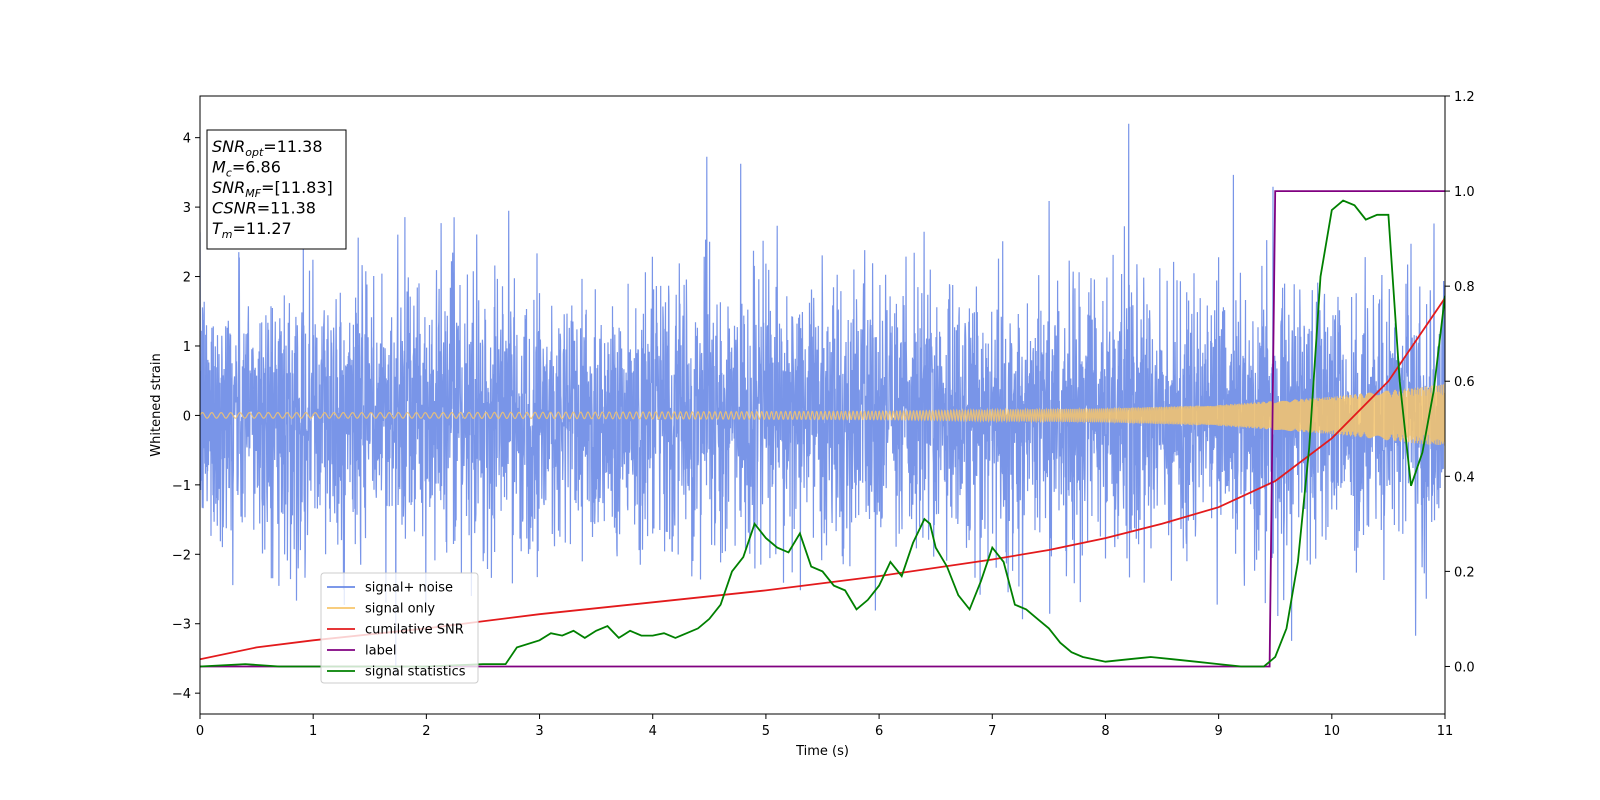 This screenshot has height=800, width=1600. I want to click on y-tick-label: −4, so click(181, 694).